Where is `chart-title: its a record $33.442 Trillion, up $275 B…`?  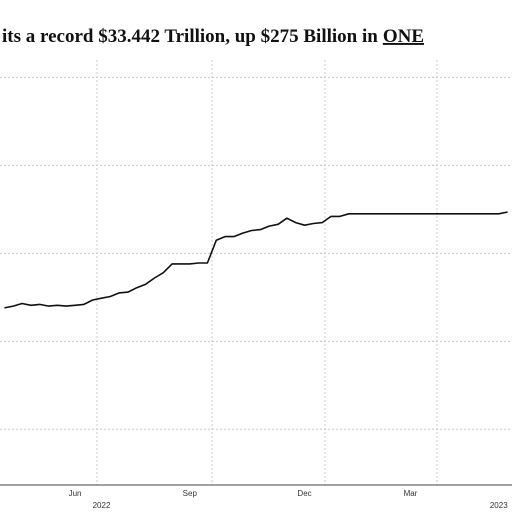
chart-title: its a record $33.442 Trillion, up $275 B… is located at coordinates (213, 36).